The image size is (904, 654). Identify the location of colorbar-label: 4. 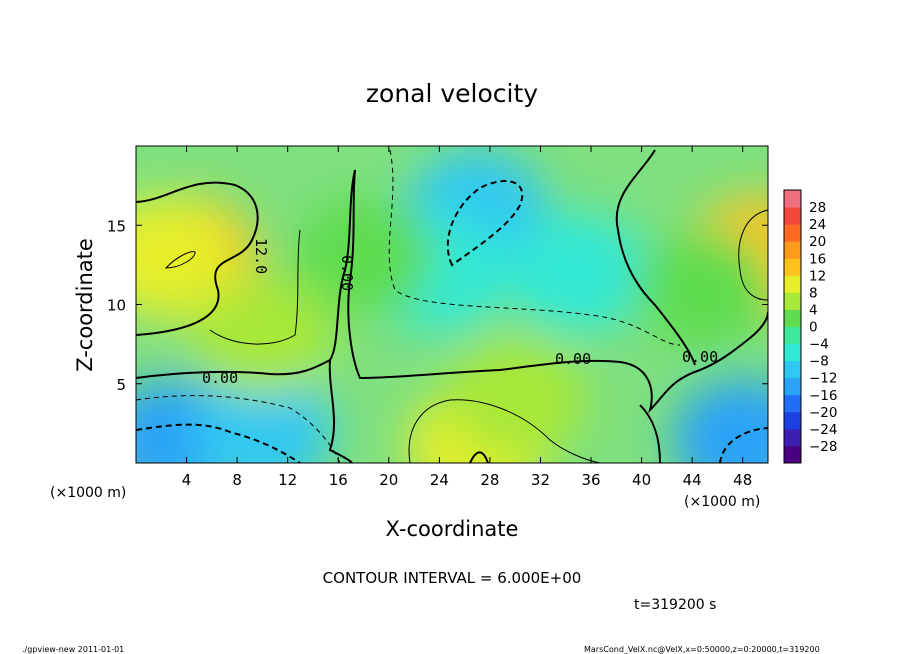
(813, 310).